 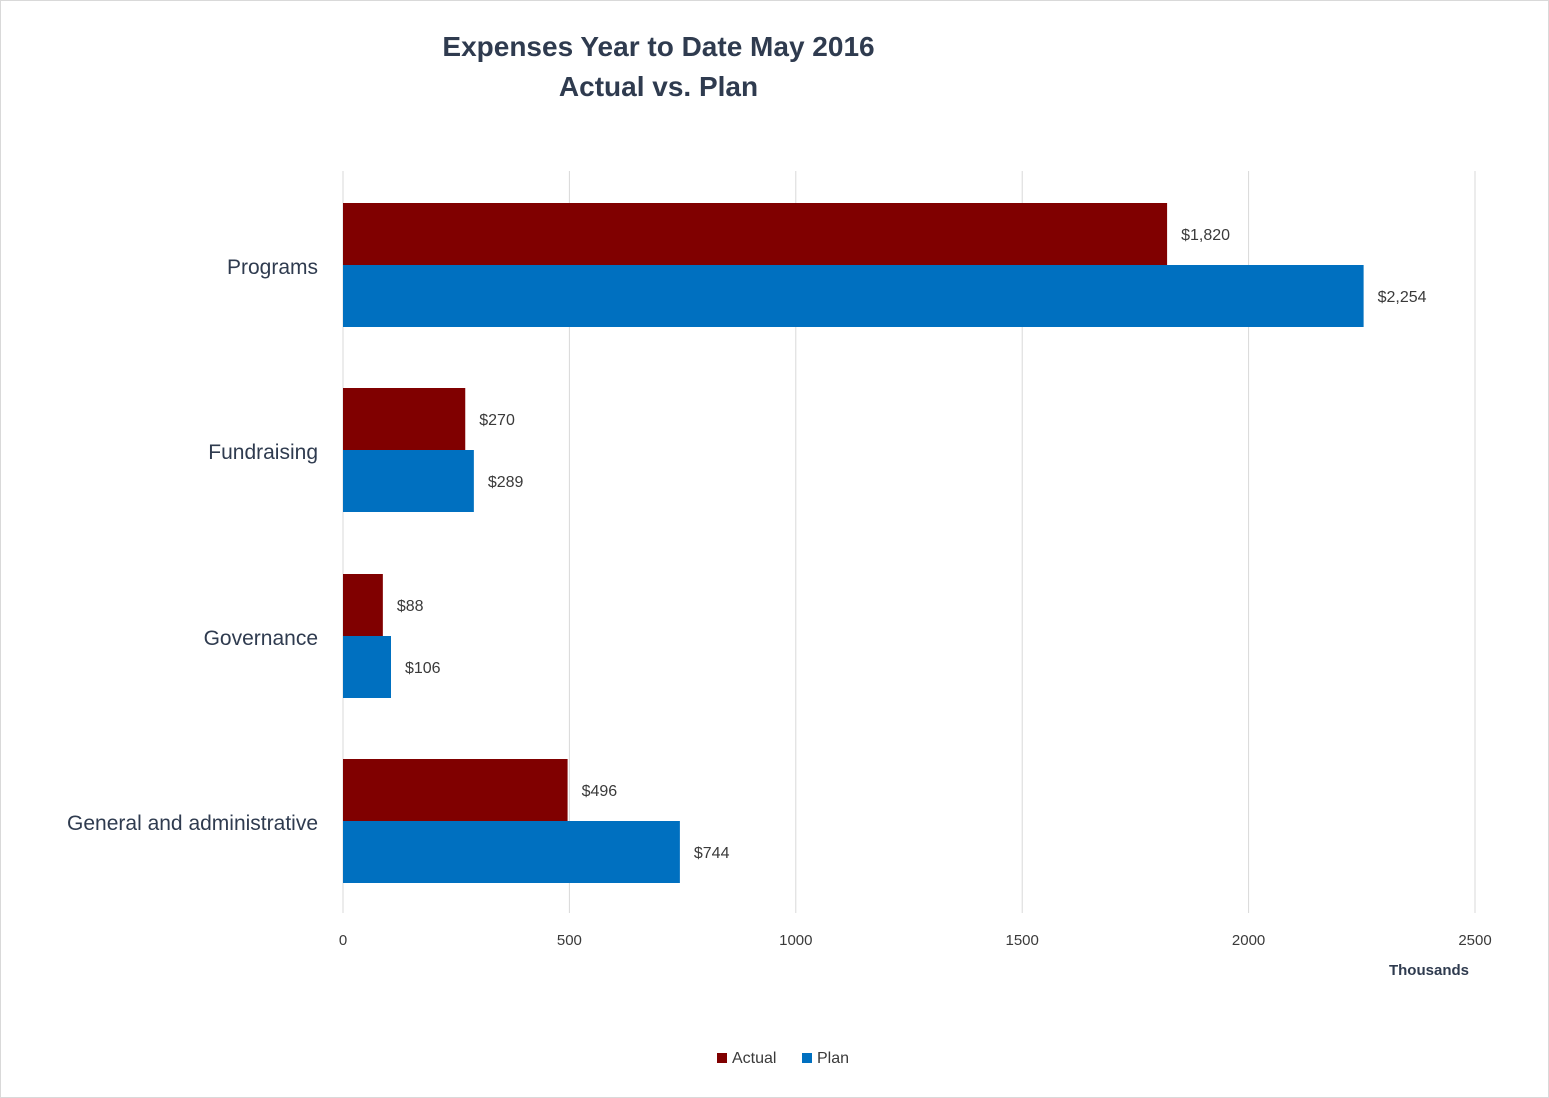 What do you see at coordinates (807, 1058) in the screenshot?
I see `legend-swatch-plan` at bounding box center [807, 1058].